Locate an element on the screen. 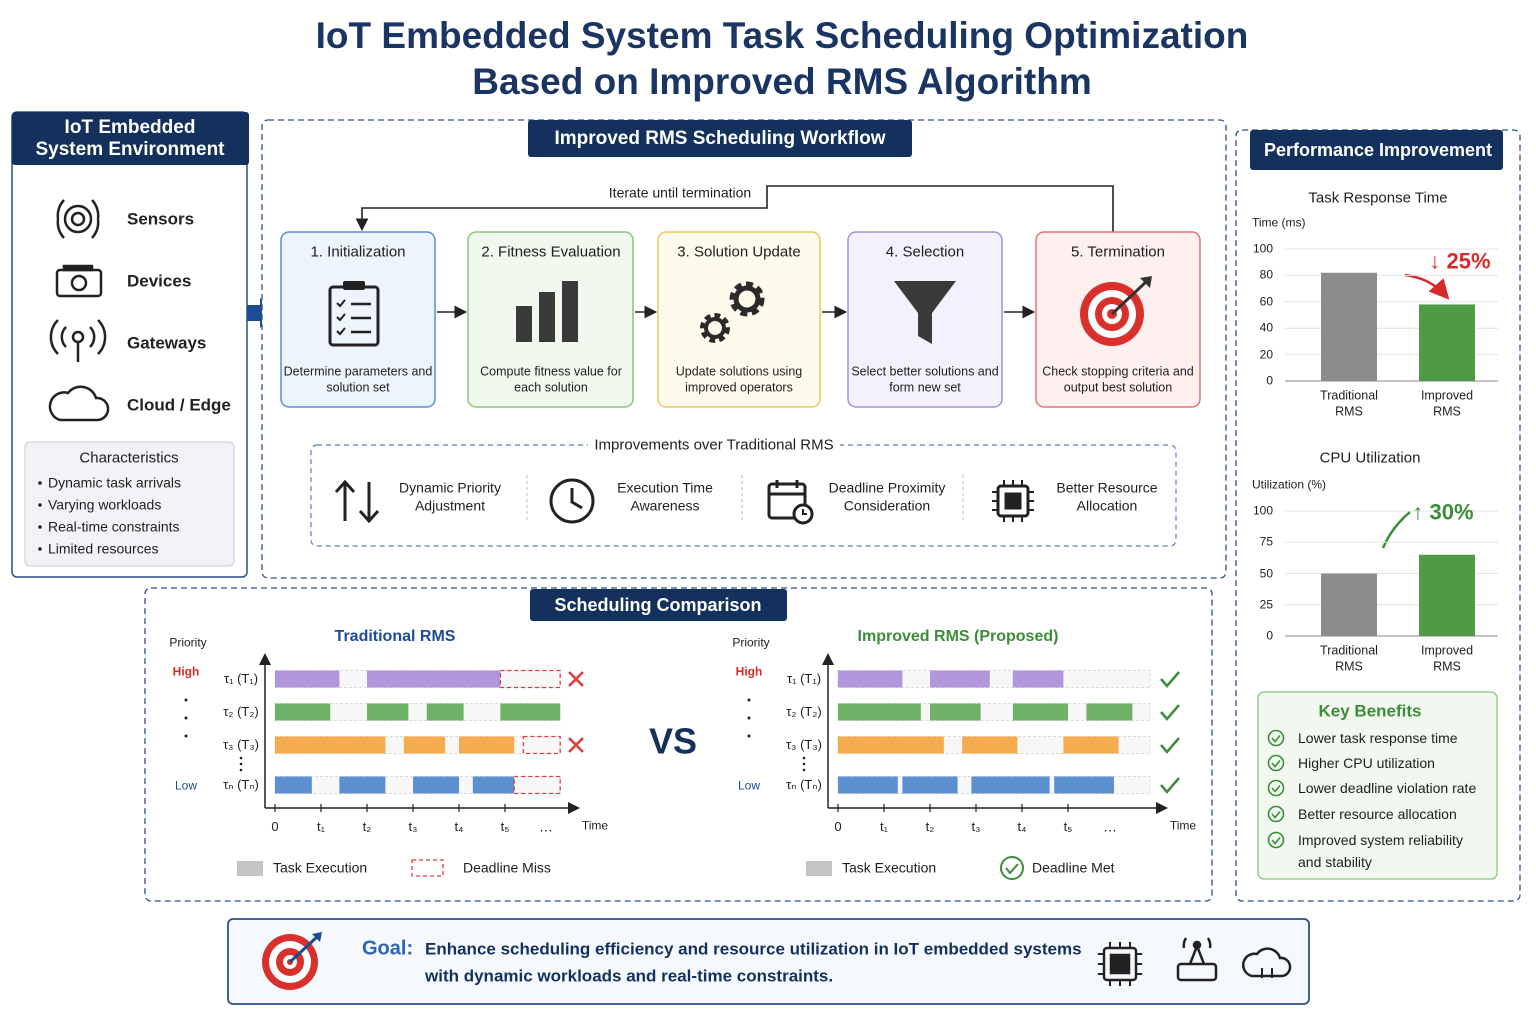 This screenshot has height=1024, width=1536. legend-met-check is located at coordinates (1012, 869).